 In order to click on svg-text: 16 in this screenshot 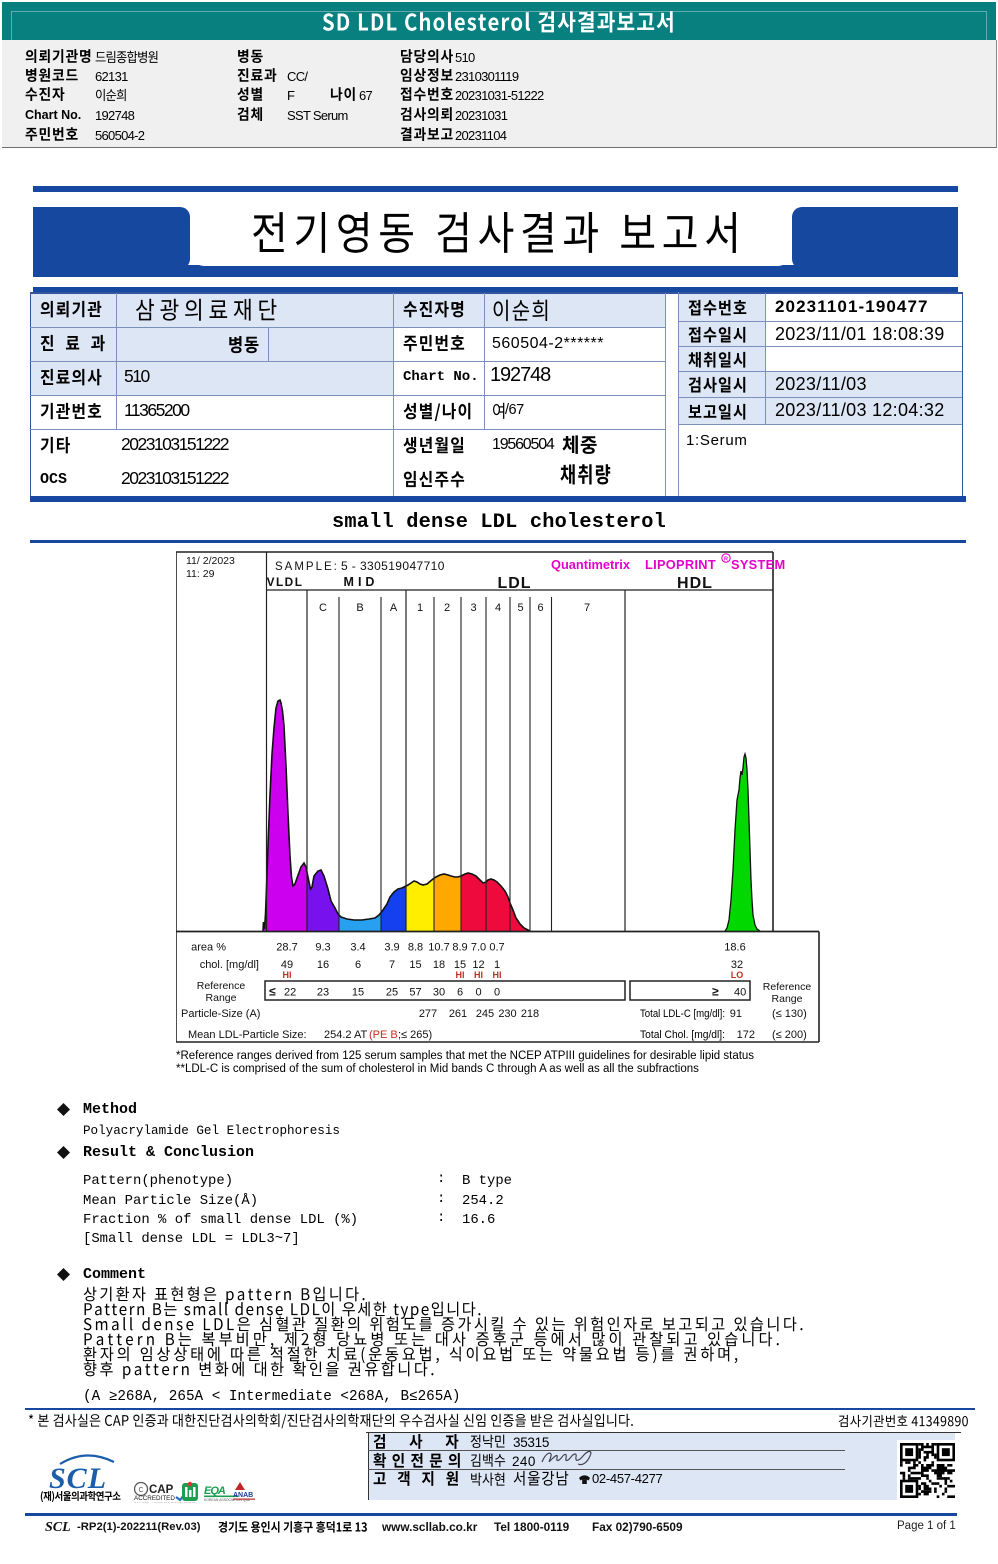, I will do `click(323, 965)`.